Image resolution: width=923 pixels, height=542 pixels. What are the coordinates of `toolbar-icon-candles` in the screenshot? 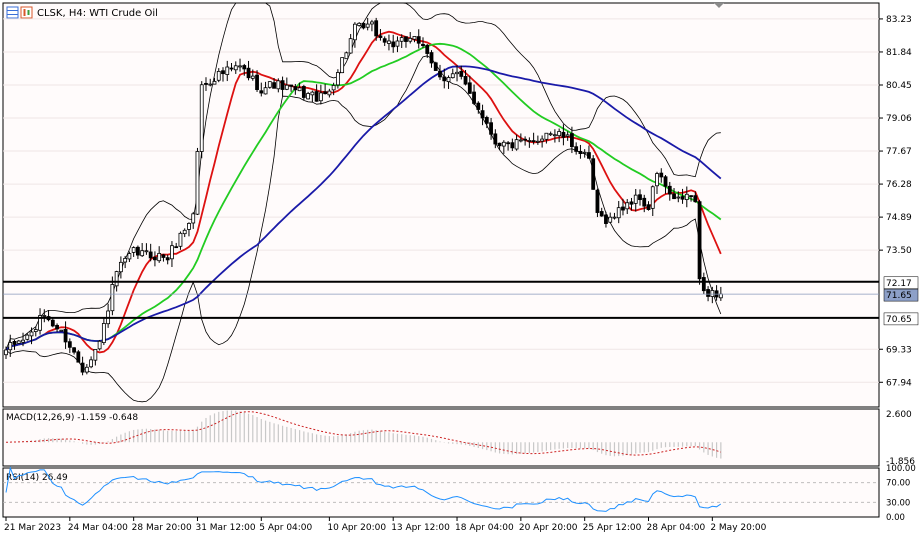 It's located at (26, 12).